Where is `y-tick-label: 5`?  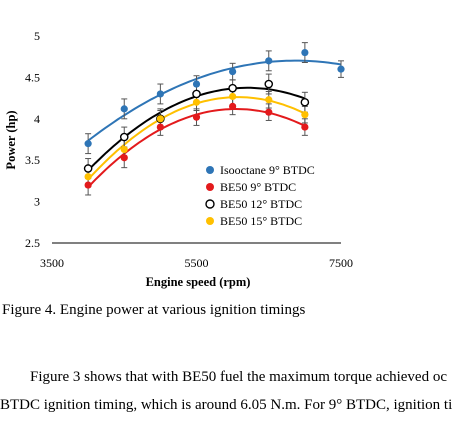 y-tick-label: 5 is located at coordinates (37, 36).